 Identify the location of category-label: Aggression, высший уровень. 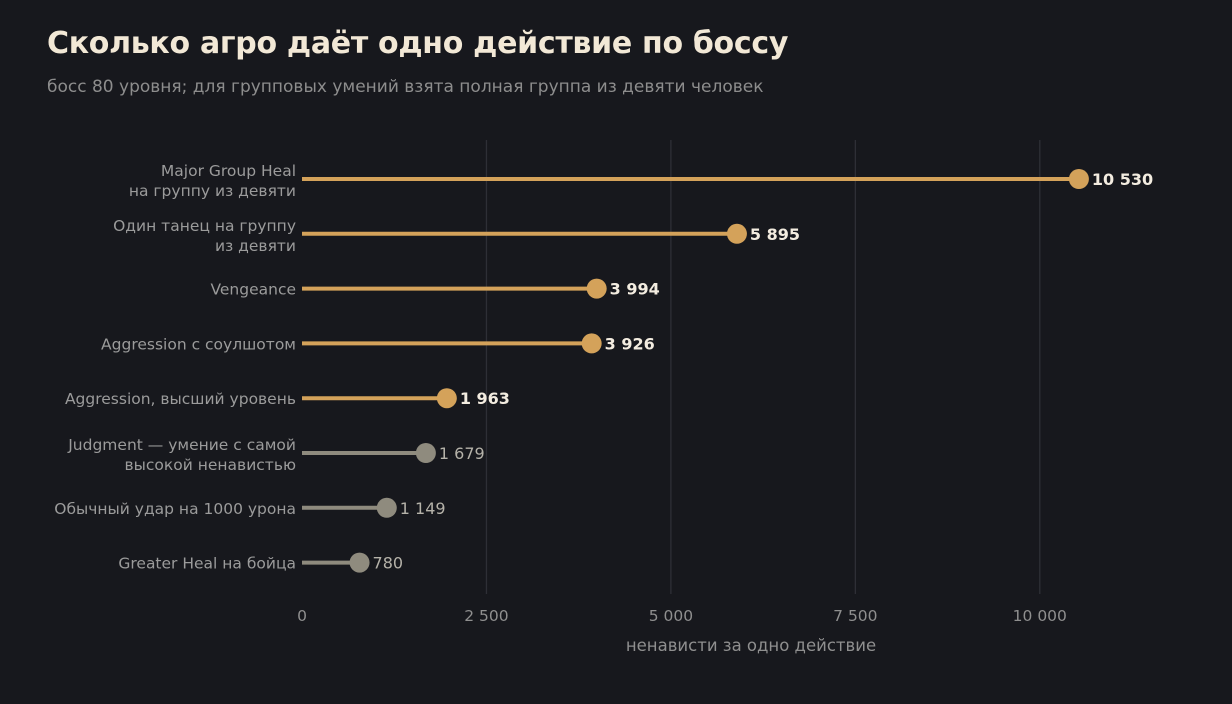
(180, 399).